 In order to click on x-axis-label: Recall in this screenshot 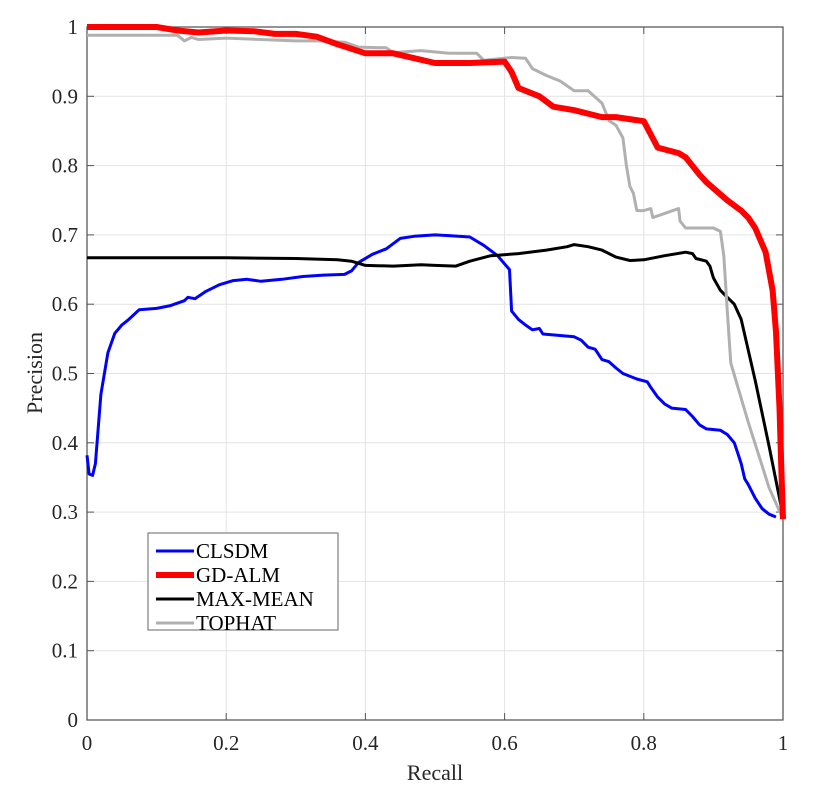, I will do `click(435, 772)`.